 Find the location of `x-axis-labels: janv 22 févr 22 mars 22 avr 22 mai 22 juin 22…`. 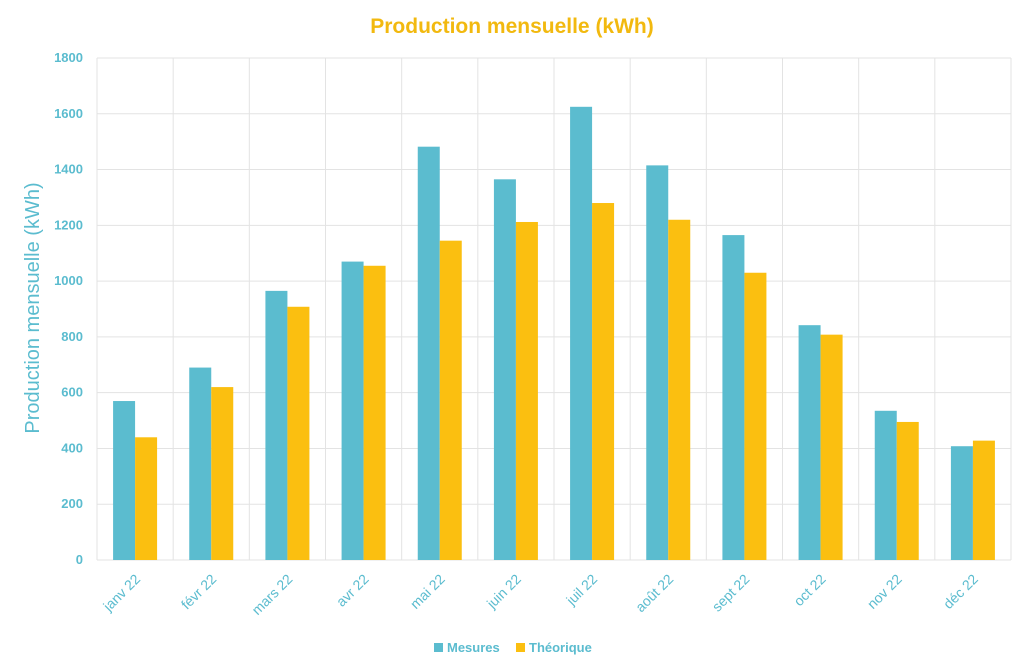

x-axis-labels: janv 22 févr 22 mars 22 avr 22 mai 22 juin 22… is located at coordinates (540, 594).